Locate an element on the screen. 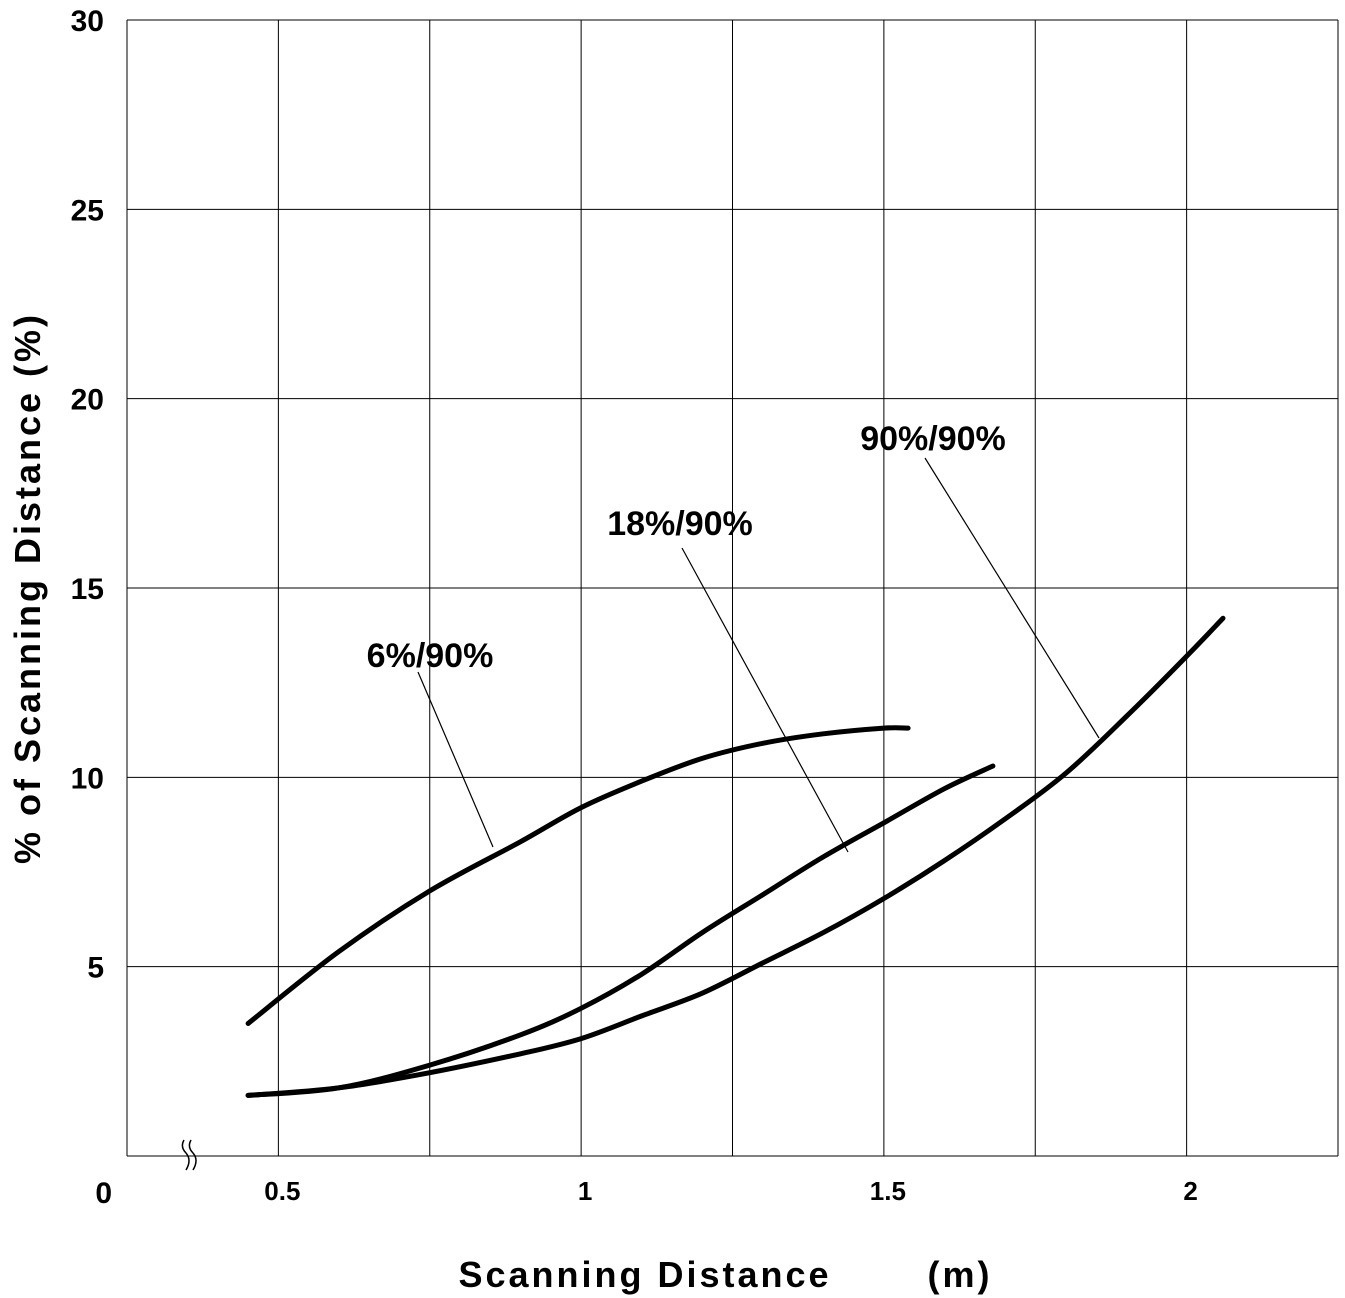 The image size is (1345, 1298). y-tick-label: 20 is located at coordinates (87, 400).